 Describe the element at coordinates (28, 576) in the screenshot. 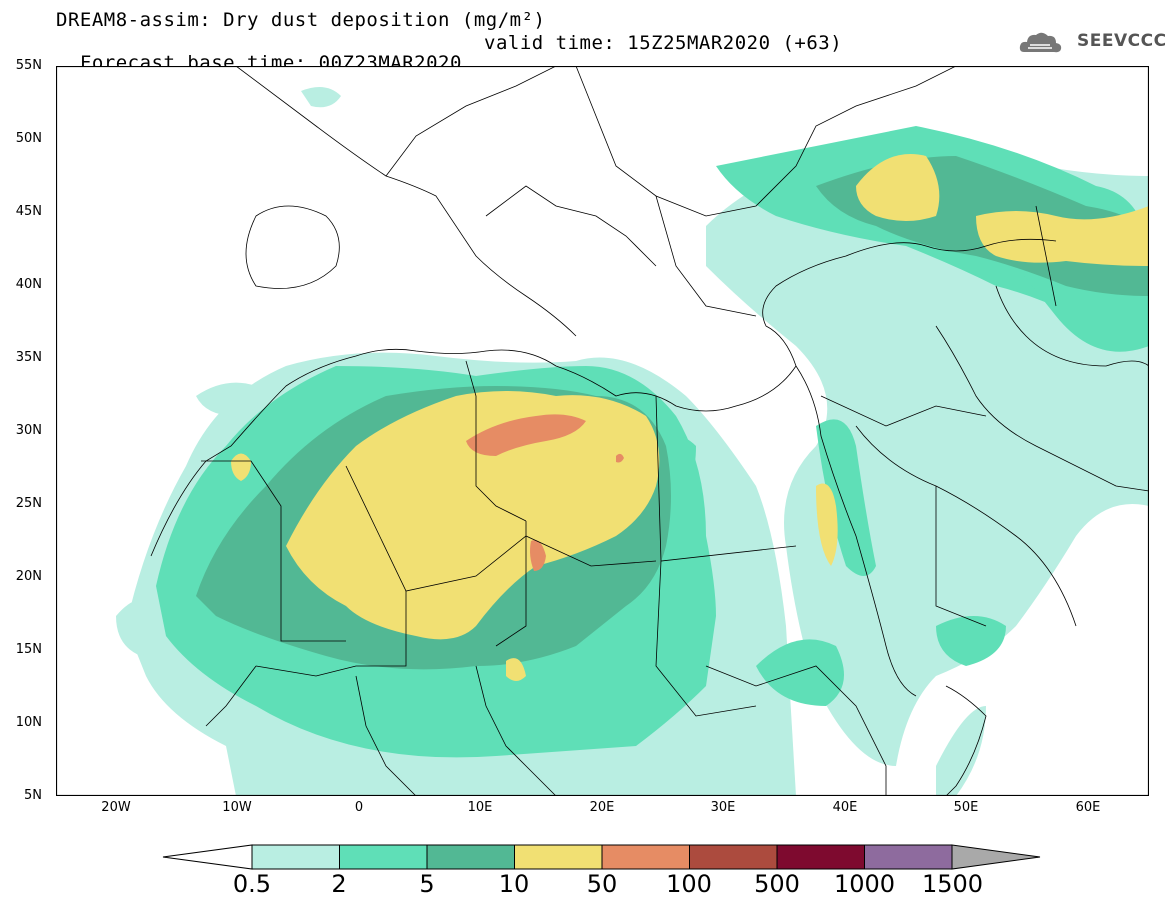

I see `lat-label: 20N` at that location.